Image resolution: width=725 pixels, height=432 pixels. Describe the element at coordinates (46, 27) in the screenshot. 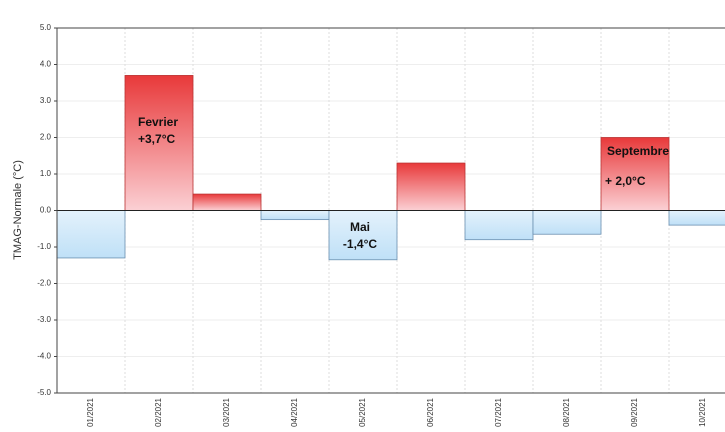

I see `y-tick-label: 5.0` at that location.